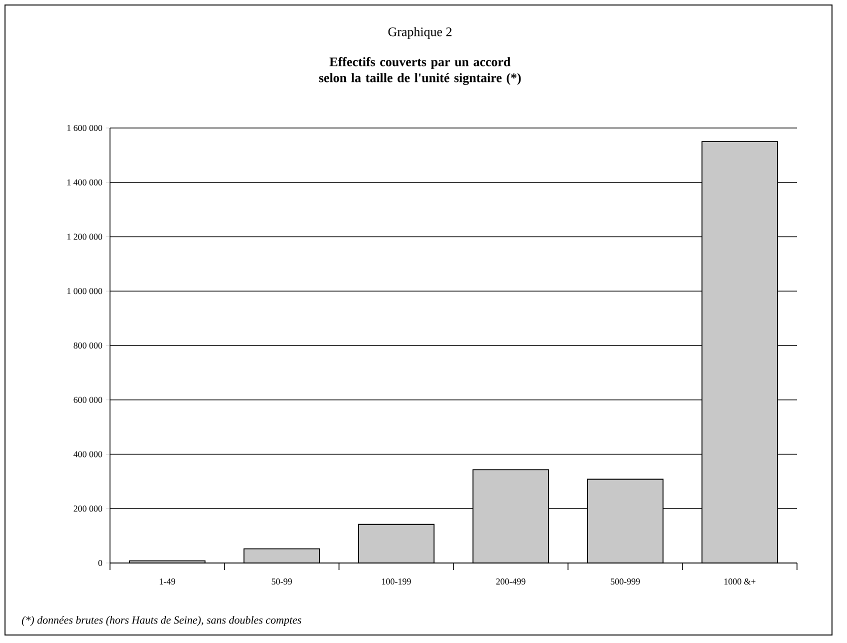 The image size is (847, 643). What do you see at coordinates (420, 33) in the screenshot?
I see `chart-title: Graphique 2` at bounding box center [420, 33].